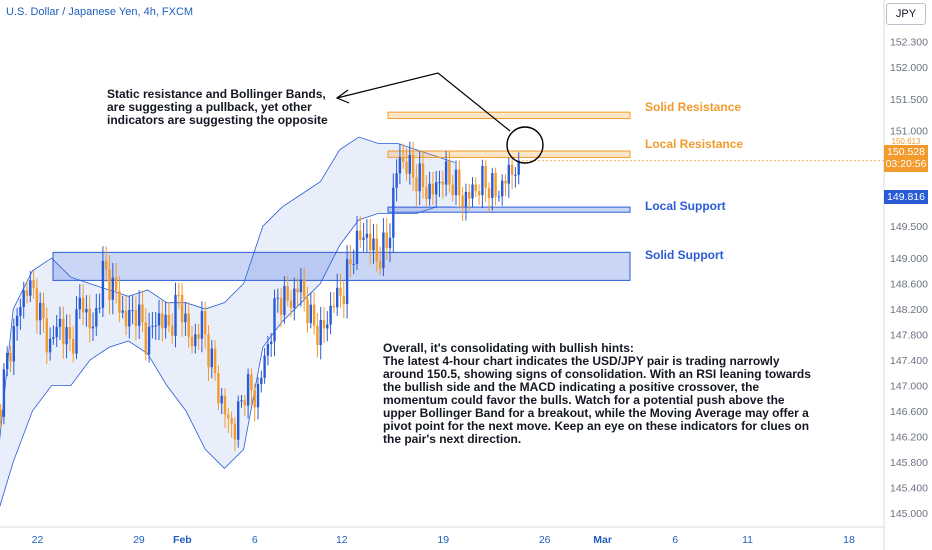  I want to click on time-tick-label: 12, so click(342, 540).